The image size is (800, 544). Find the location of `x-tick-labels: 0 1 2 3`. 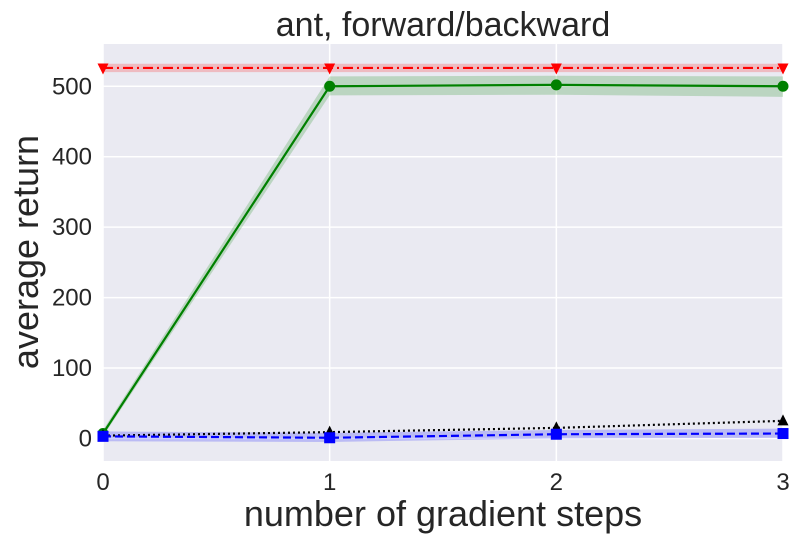

x-tick-labels: 0 1 2 3 is located at coordinates (442, 482).